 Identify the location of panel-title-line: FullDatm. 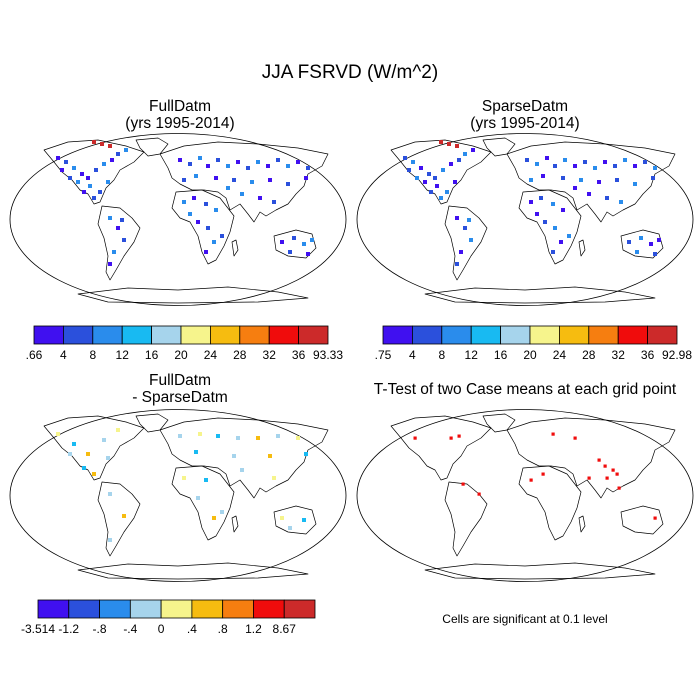
(179, 380).